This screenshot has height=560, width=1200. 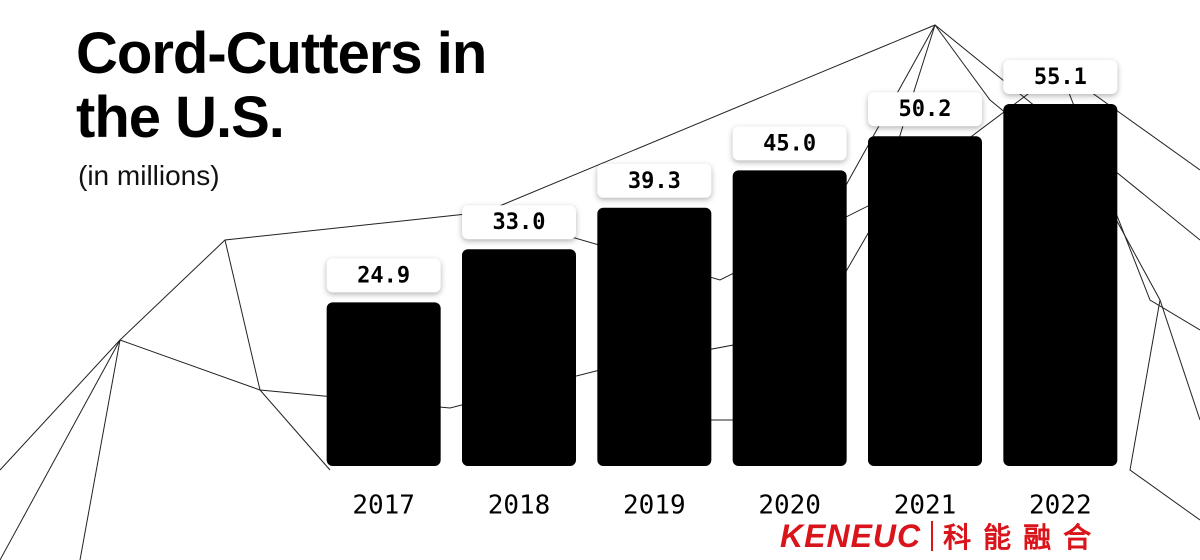 I want to click on x-tick-label: 2019, so click(x=654, y=506).